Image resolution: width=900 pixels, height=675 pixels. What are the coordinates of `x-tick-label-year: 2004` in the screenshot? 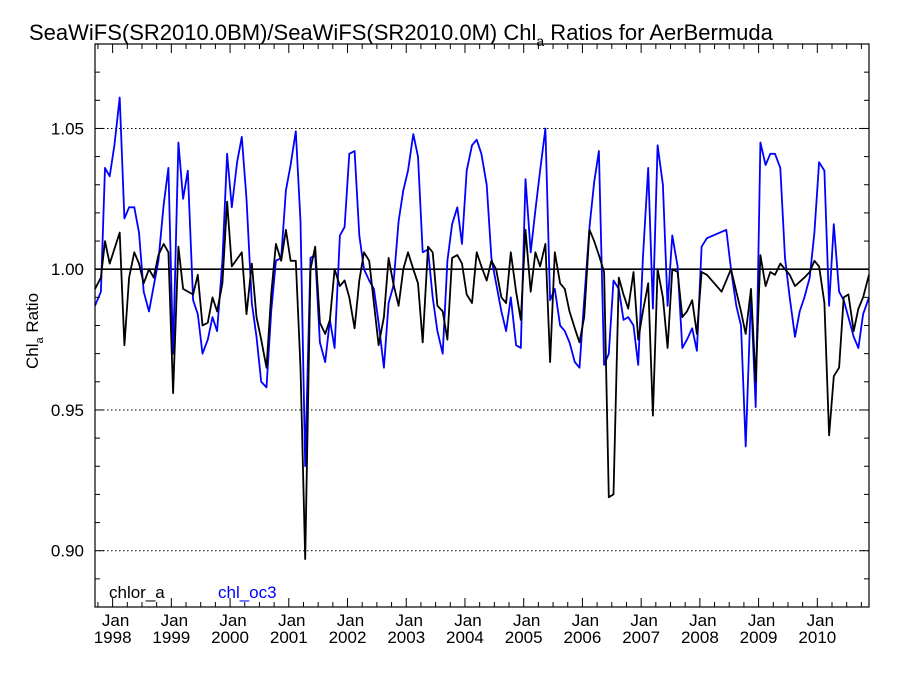 It's located at (465, 637).